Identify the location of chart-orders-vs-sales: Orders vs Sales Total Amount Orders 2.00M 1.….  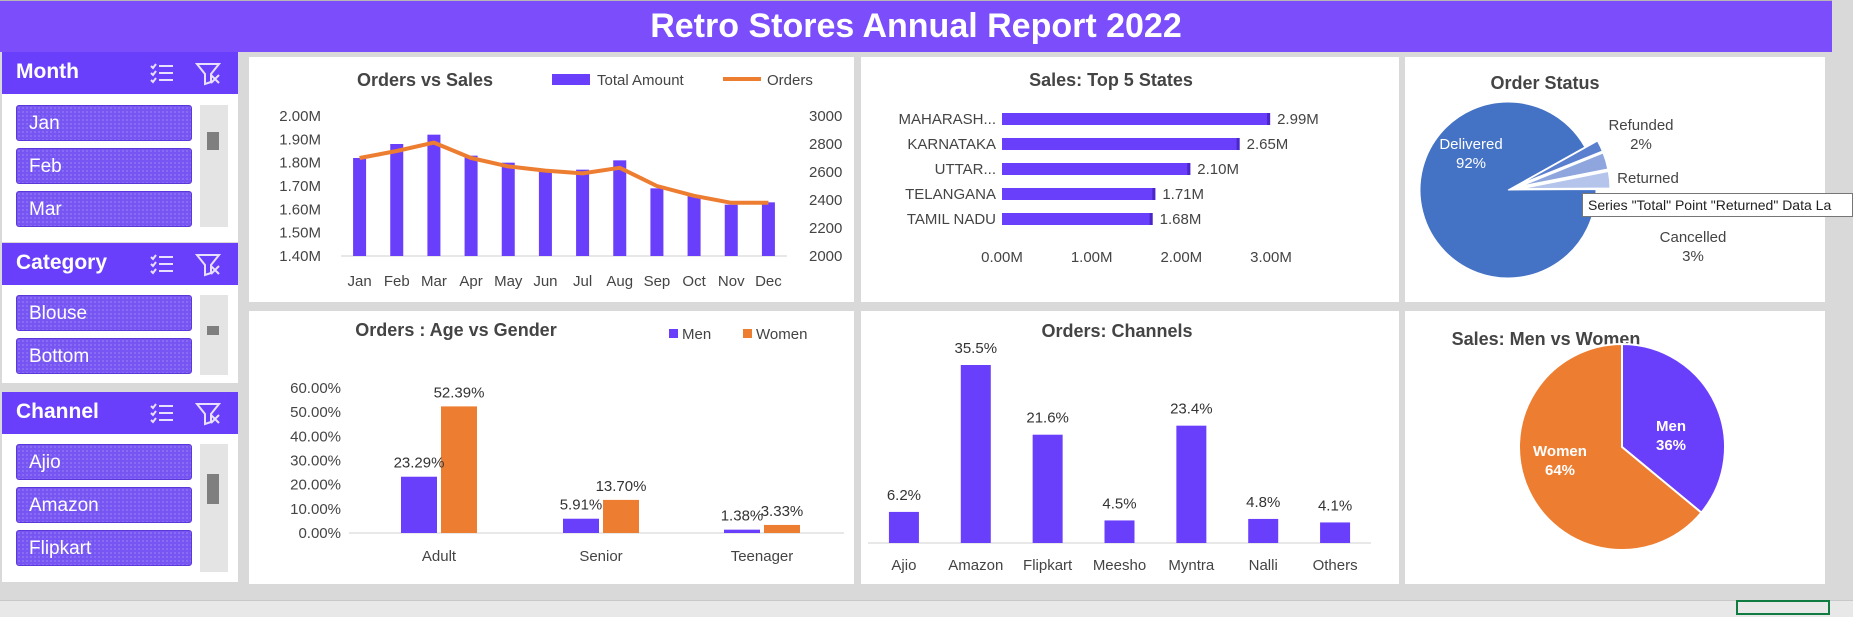
(551, 179).